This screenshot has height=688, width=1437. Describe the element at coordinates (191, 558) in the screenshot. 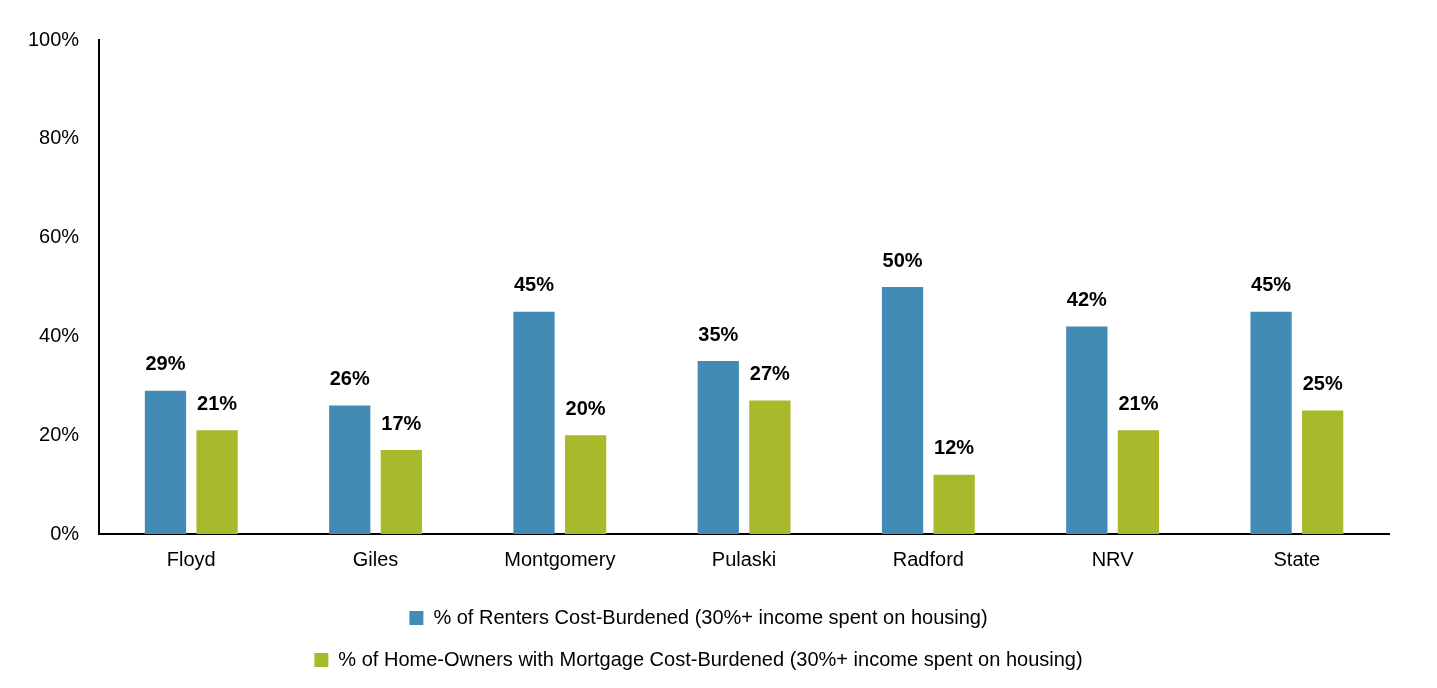

I see `x-tick-label: Floyd` at that location.